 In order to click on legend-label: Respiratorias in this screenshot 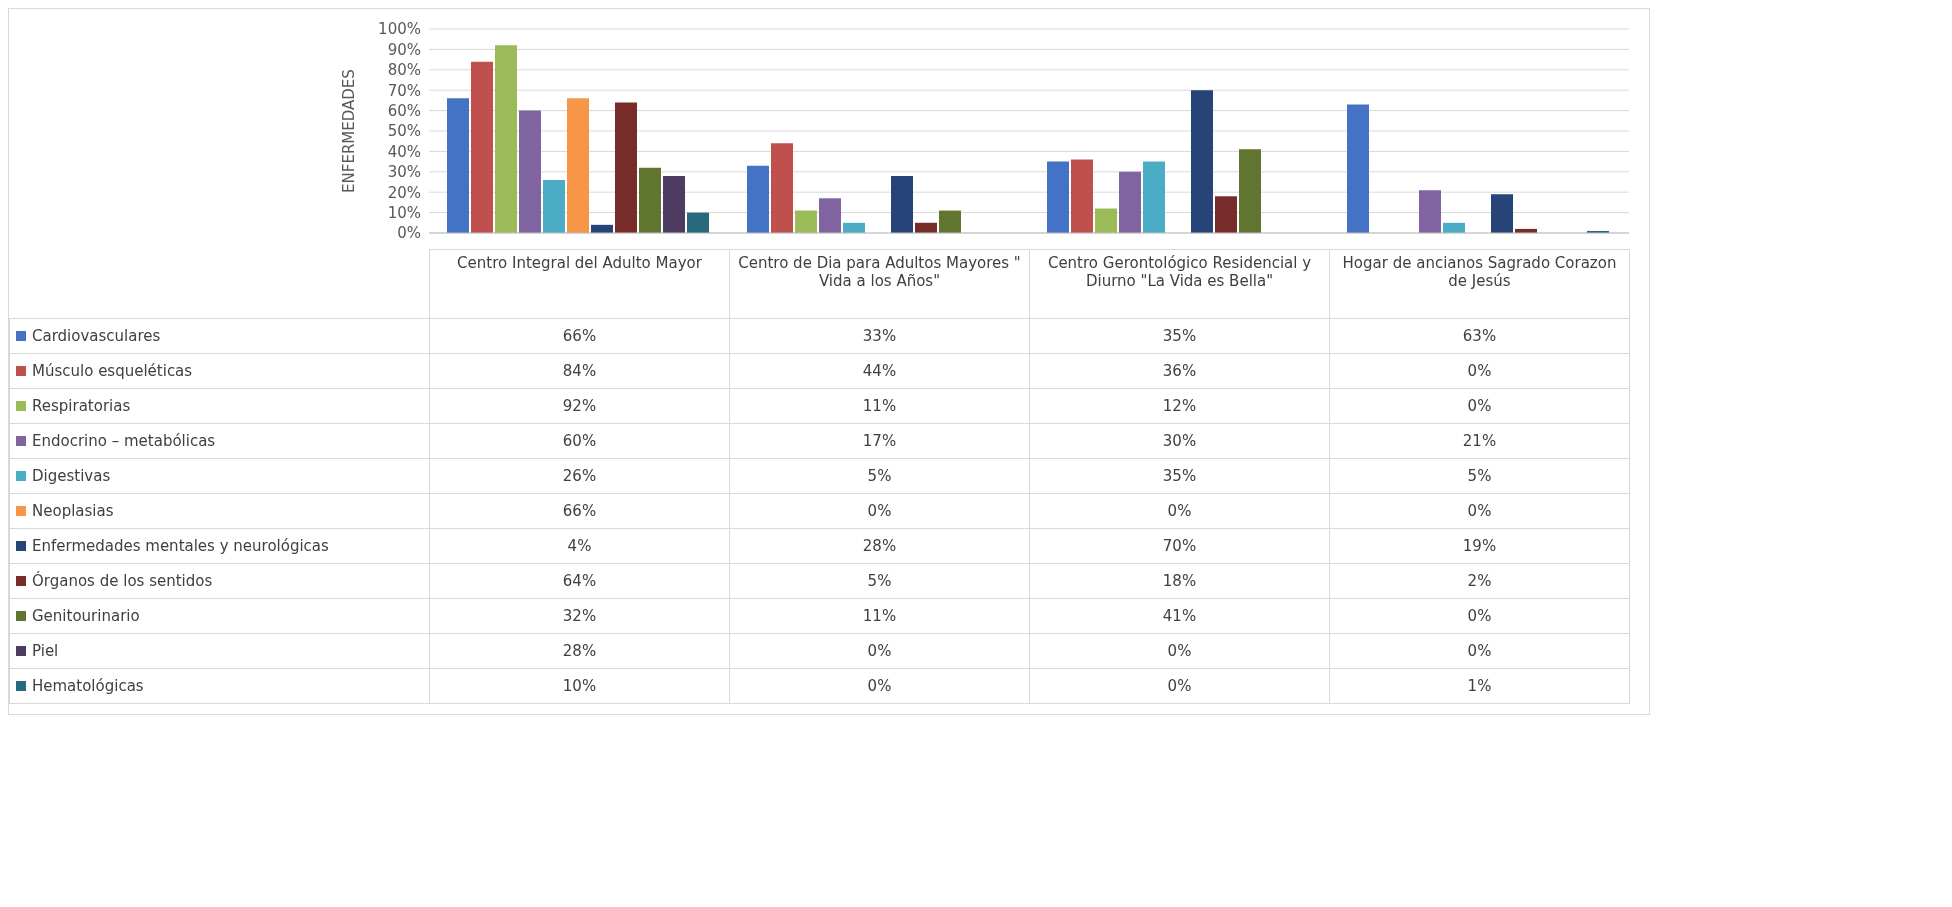, I will do `click(81, 406)`.